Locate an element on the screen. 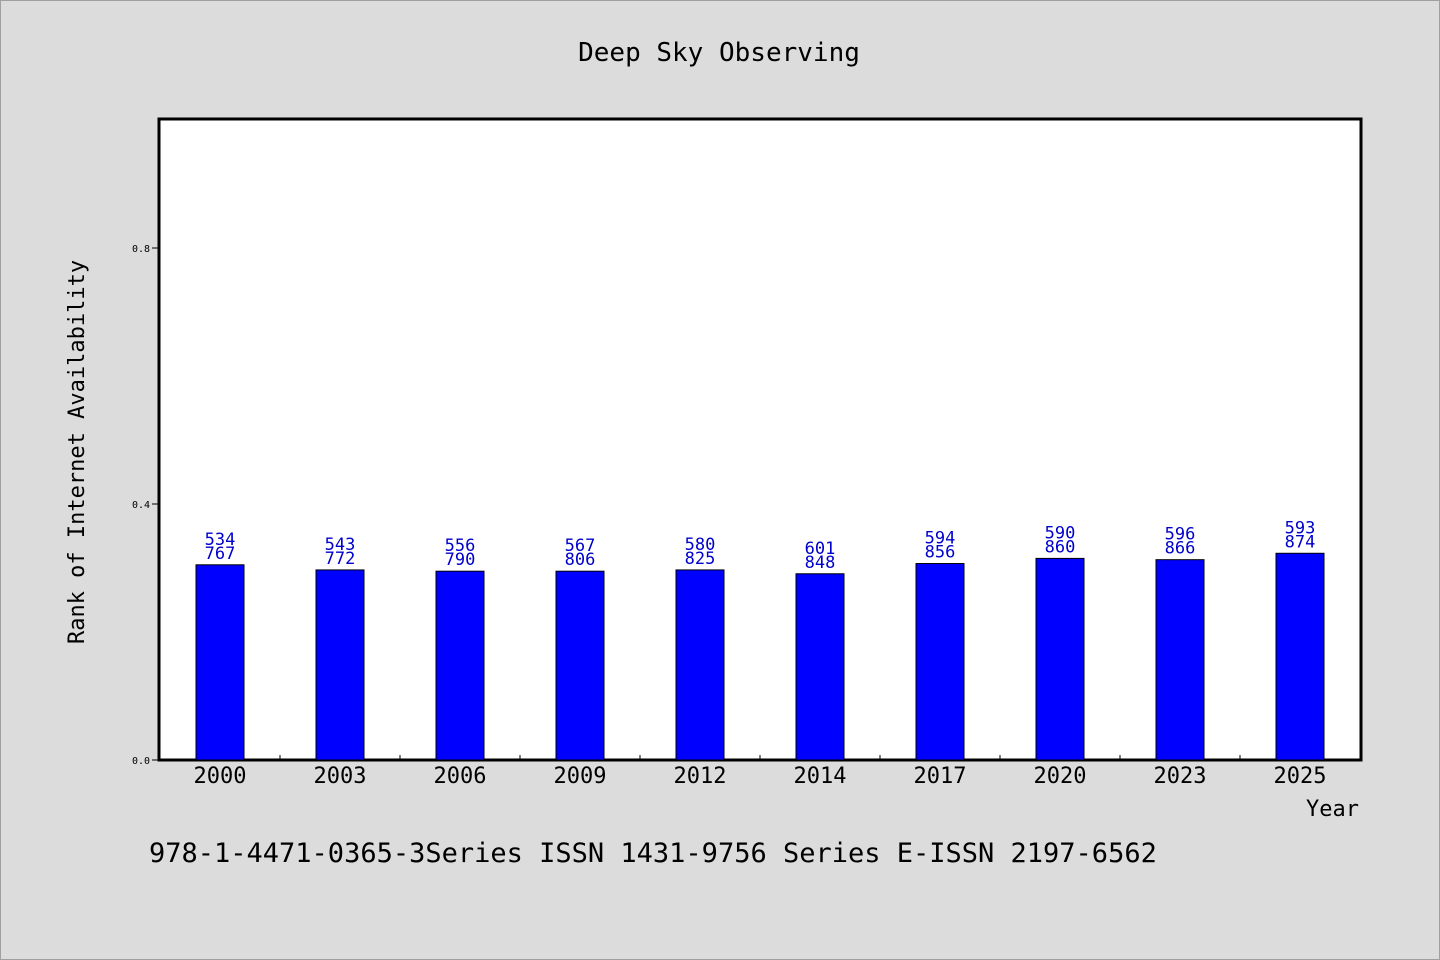  data-label-bottom-2020: 860 is located at coordinates (1060, 547).